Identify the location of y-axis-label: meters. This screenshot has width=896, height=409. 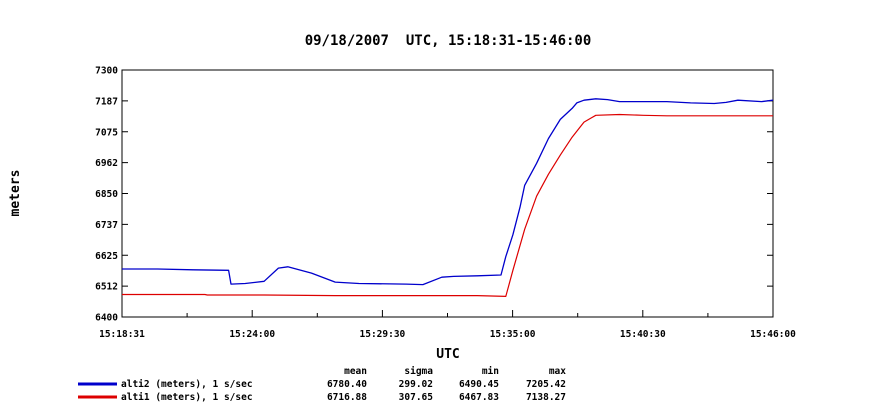
(15, 193).